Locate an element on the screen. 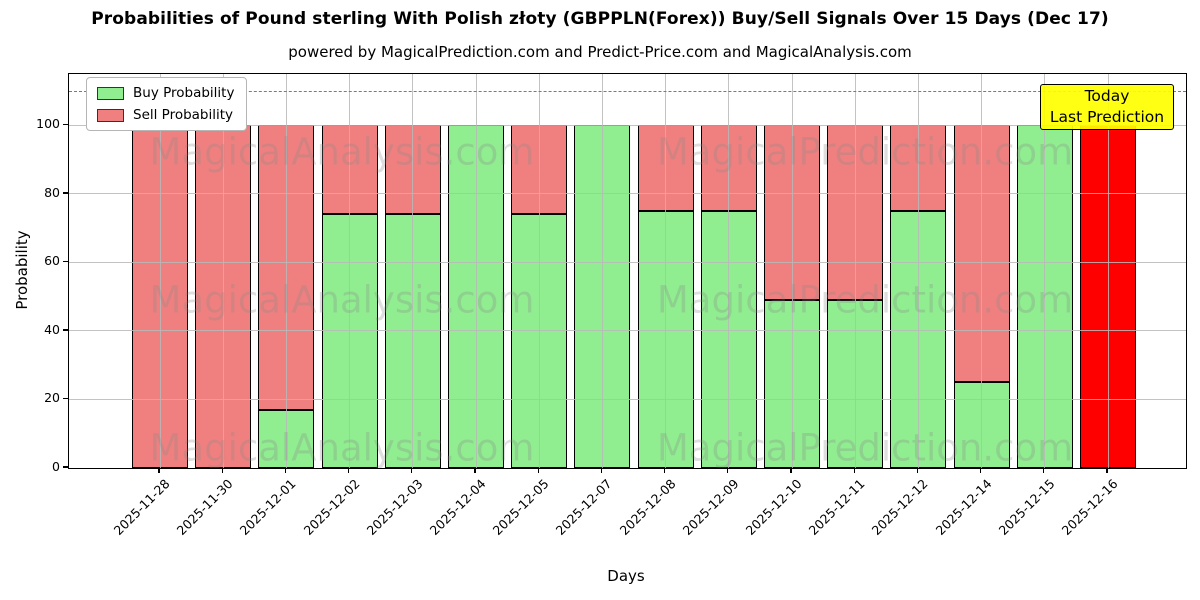 The image size is (1200, 600). legend-label: Sell Probability is located at coordinates (183, 115).